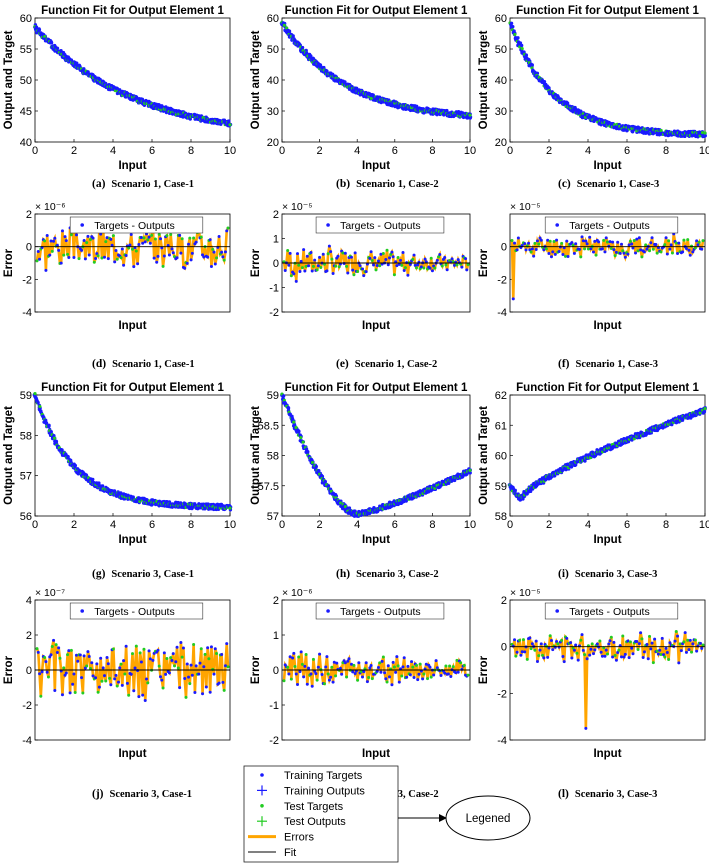 The width and height of the screenshot is (709, 865). I want to click on plot-area, so click(607, 670).